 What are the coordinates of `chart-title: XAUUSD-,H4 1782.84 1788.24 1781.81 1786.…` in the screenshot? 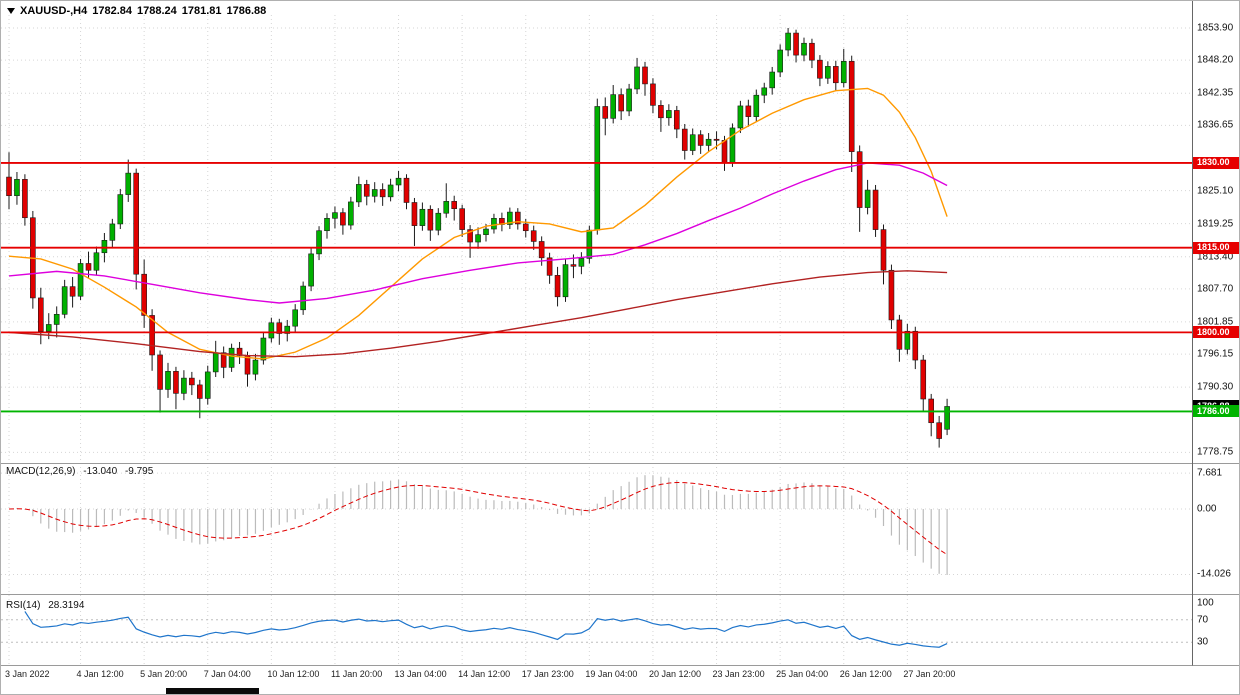 It's located at (136, 11).